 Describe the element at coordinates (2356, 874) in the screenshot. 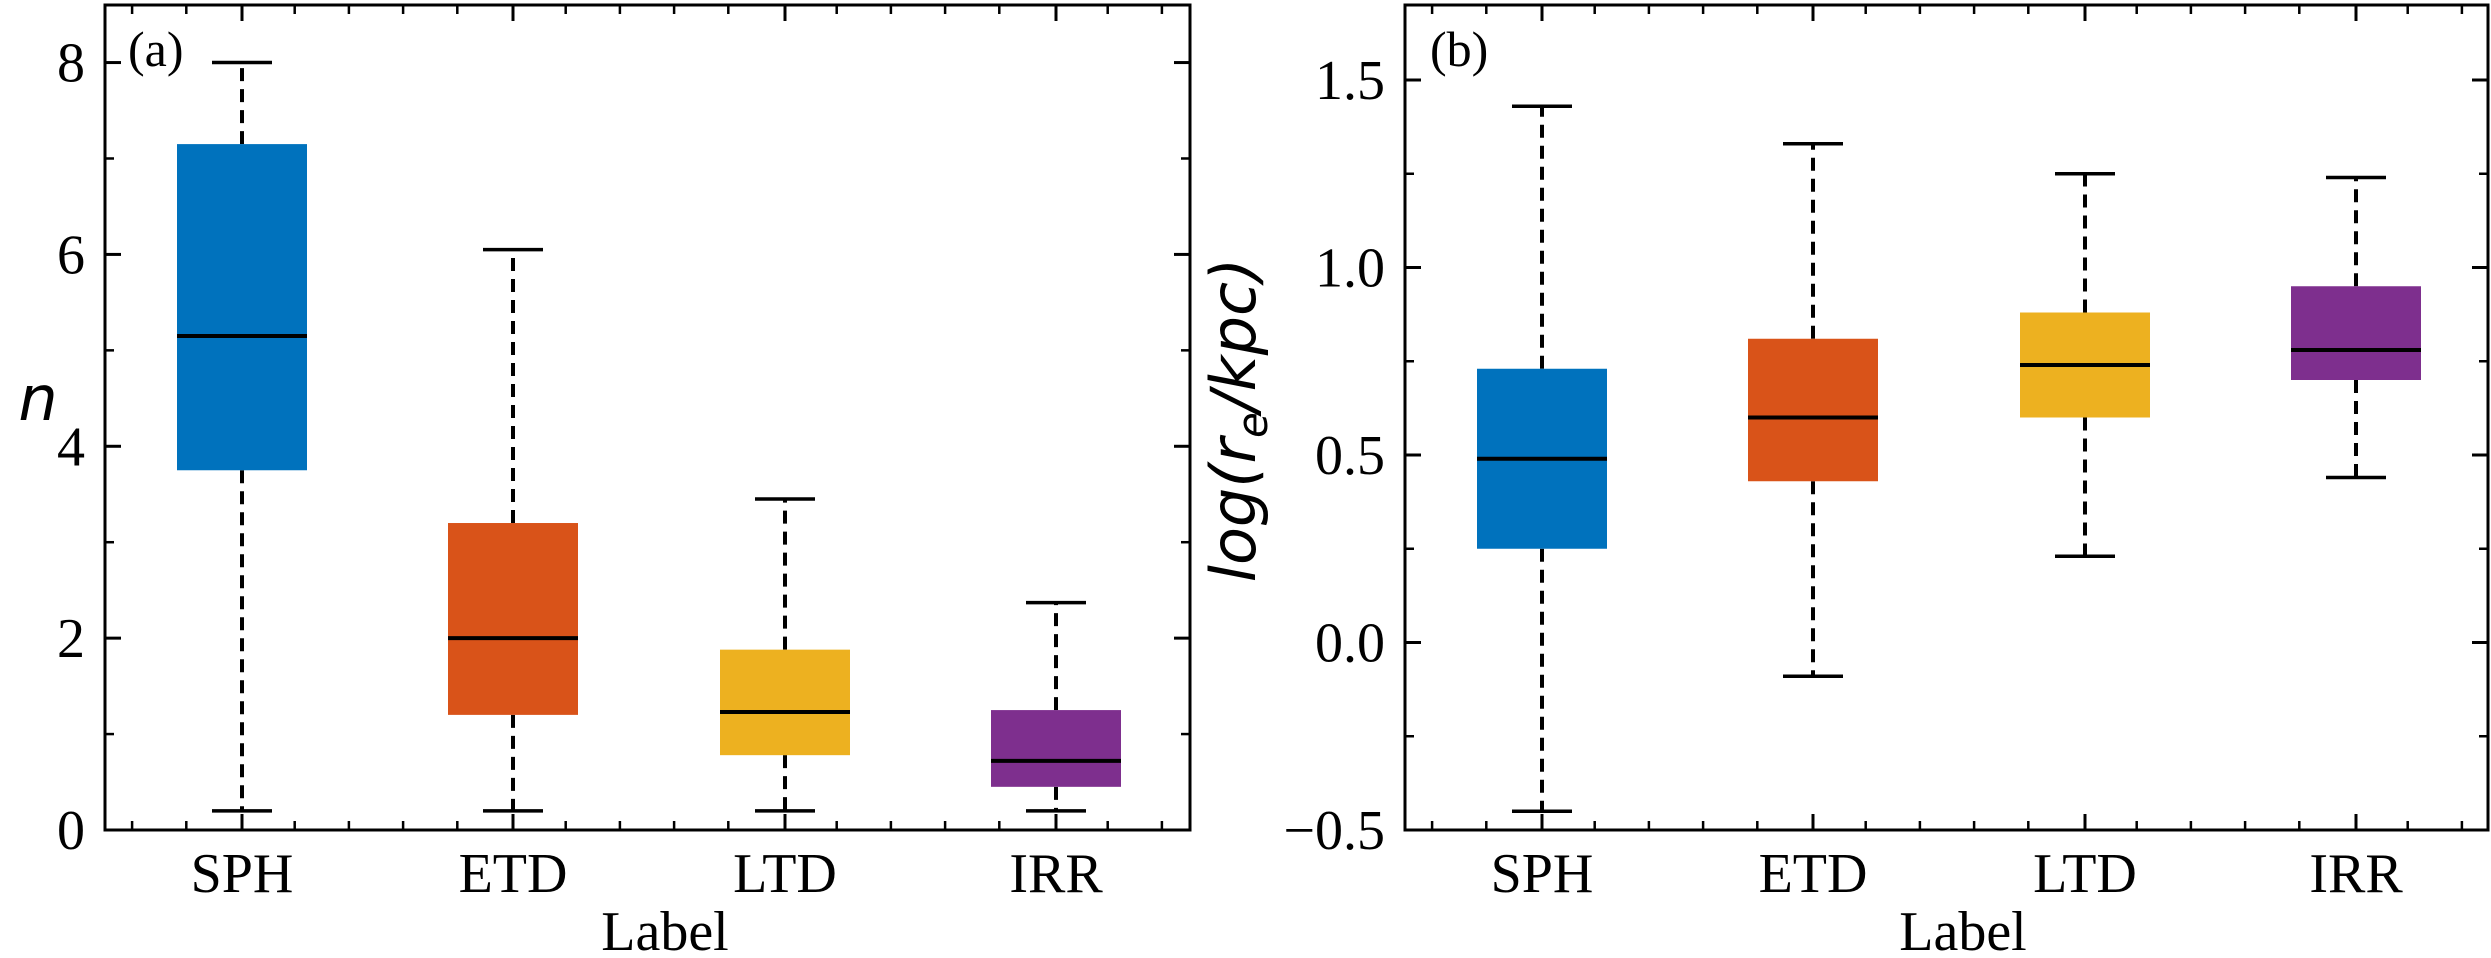

I see `panel-b-xtick-label: IRR` at that location.